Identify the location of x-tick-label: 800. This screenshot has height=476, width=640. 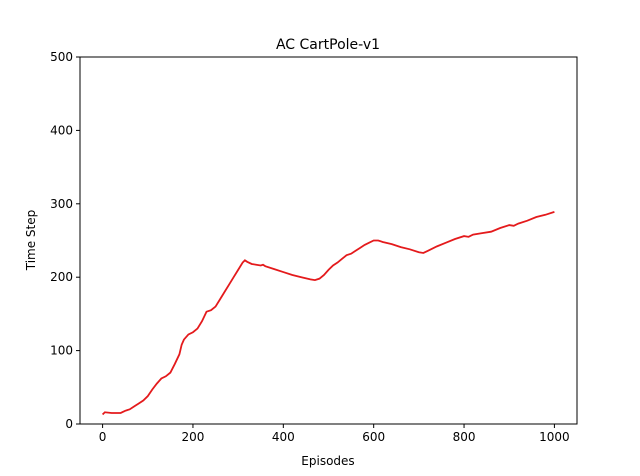
(464, 437).